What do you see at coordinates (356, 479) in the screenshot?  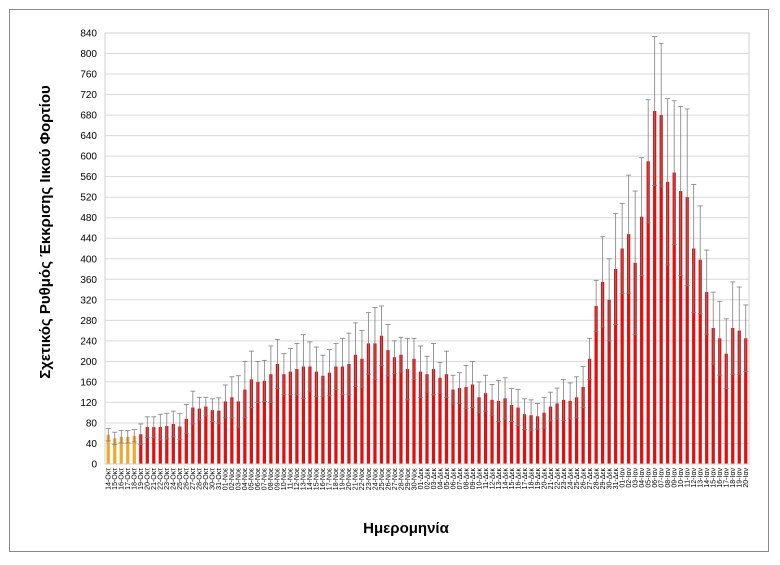 I see `x-tick-label: 21-Νοε` at bounding box center [356, 479].